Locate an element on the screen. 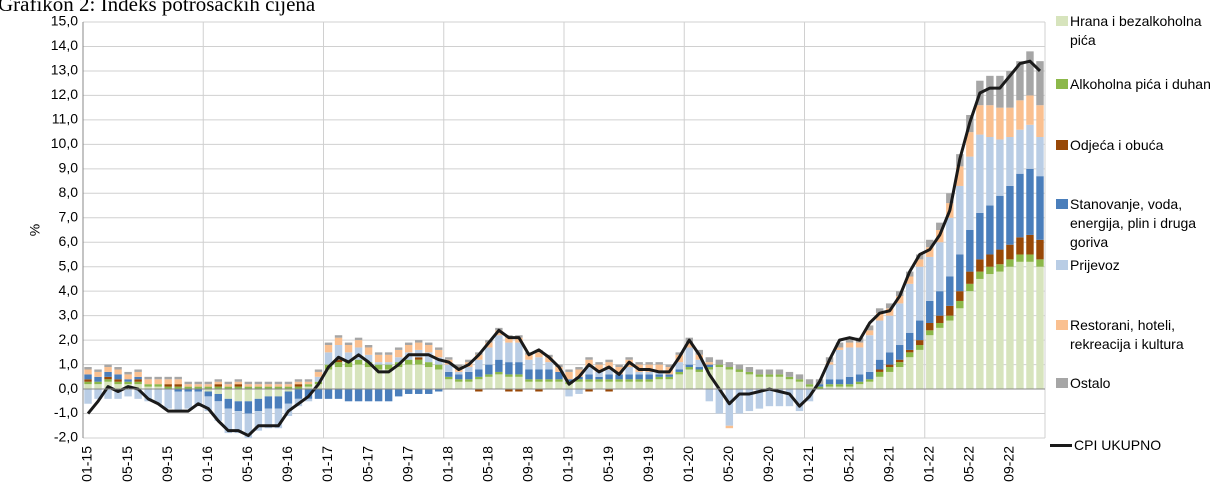 Image resolution: width=1220 pixels, height=490 pixels. x-tick-label: 09-16 is located at coordinates (287, 464).